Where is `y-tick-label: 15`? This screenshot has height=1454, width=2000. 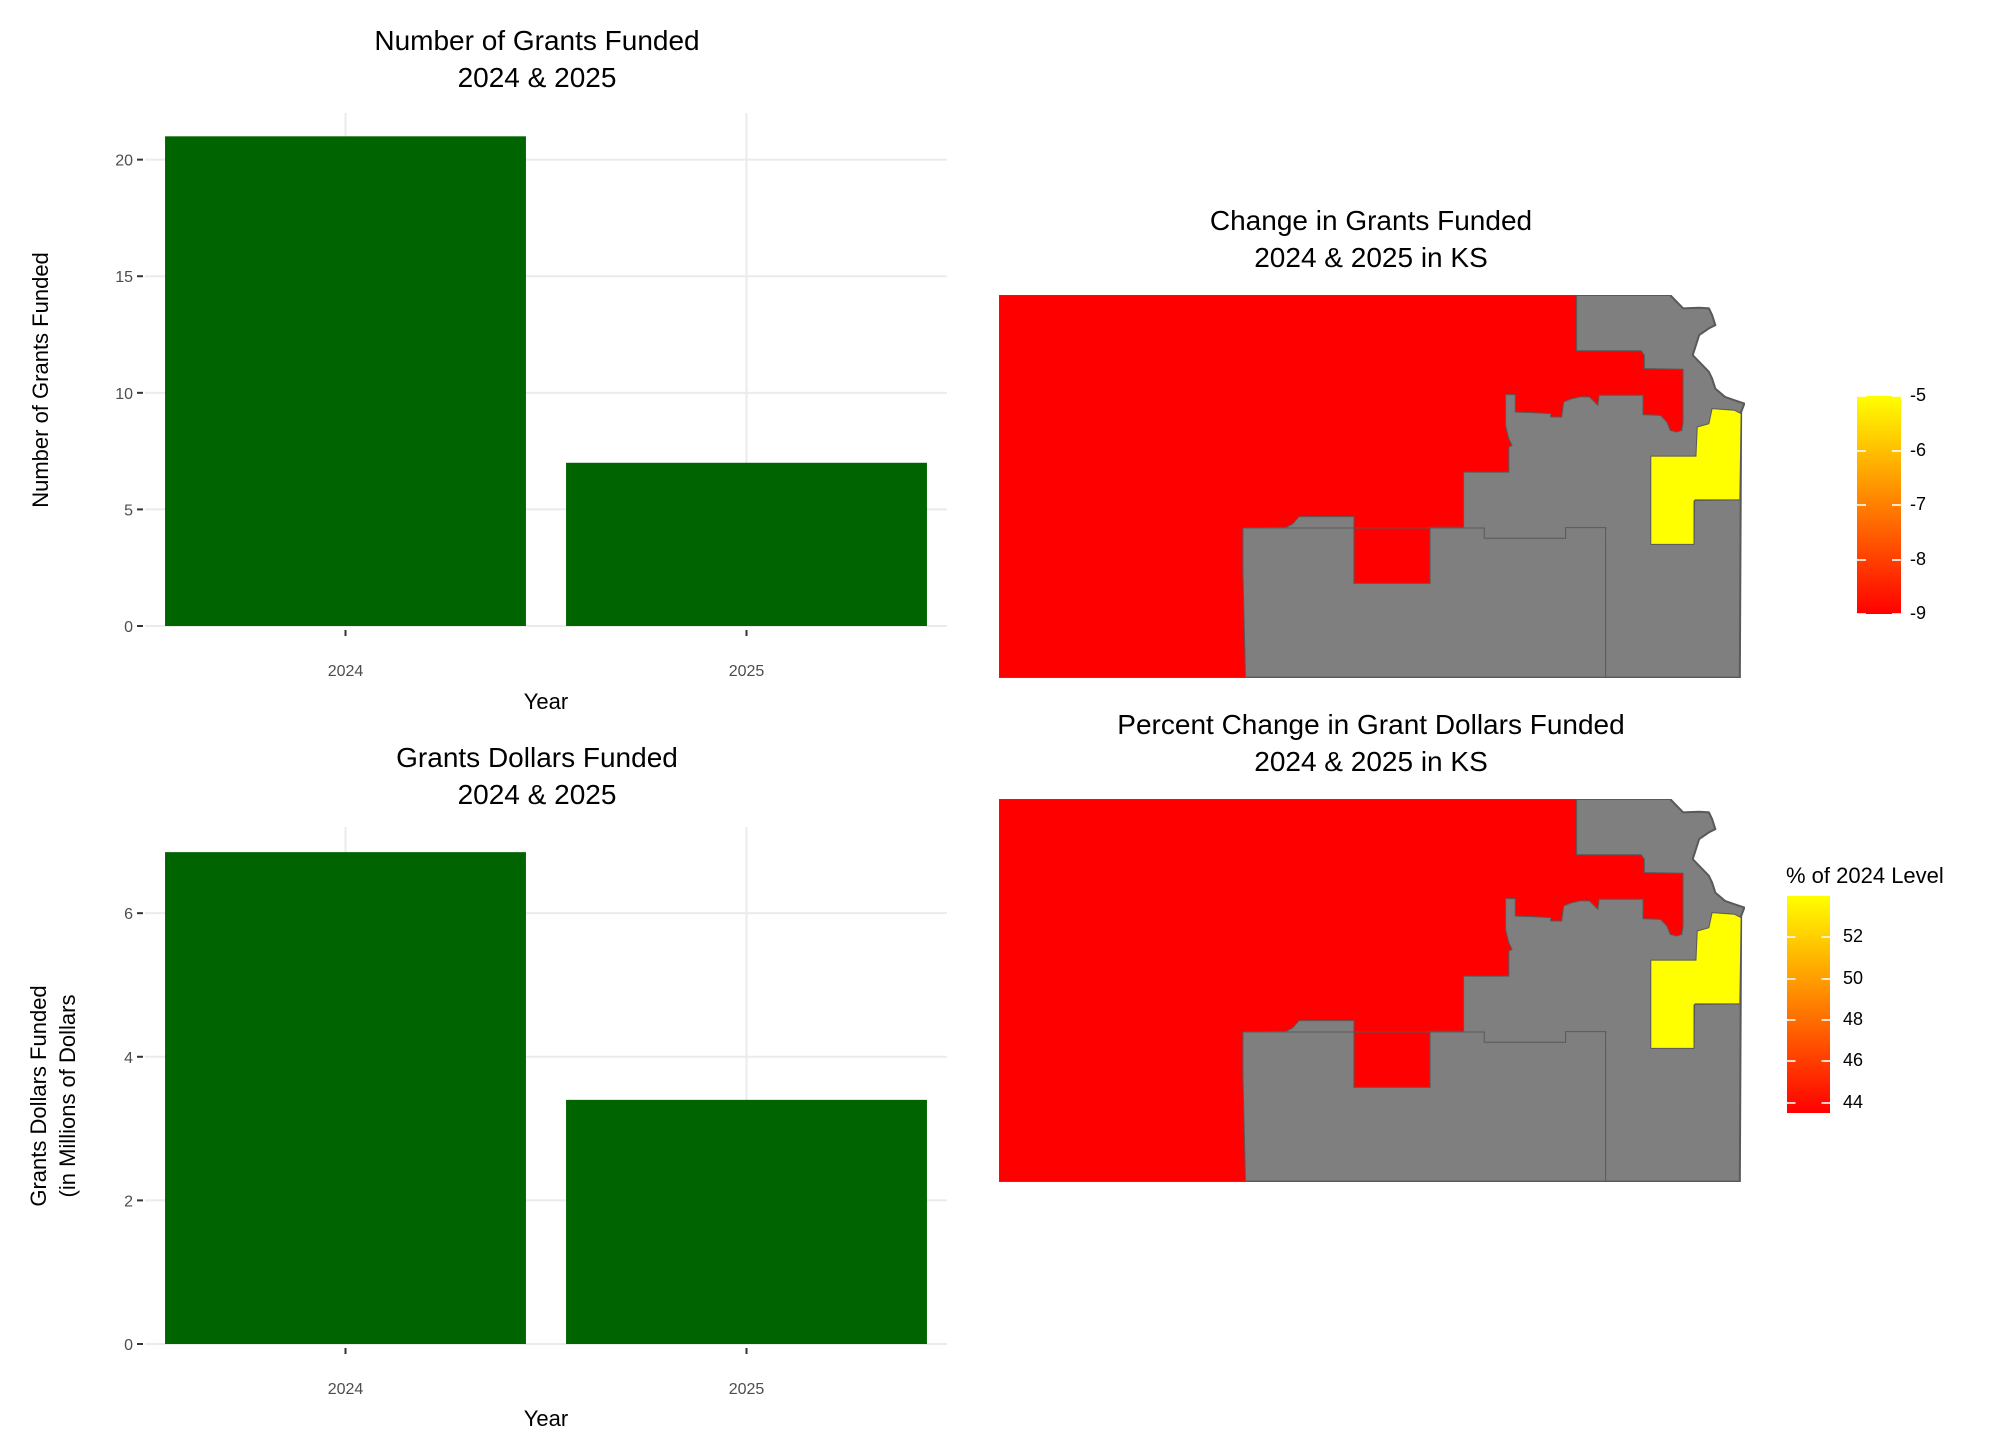
y-tick-label: 15 is located at coordinates (124, 277).